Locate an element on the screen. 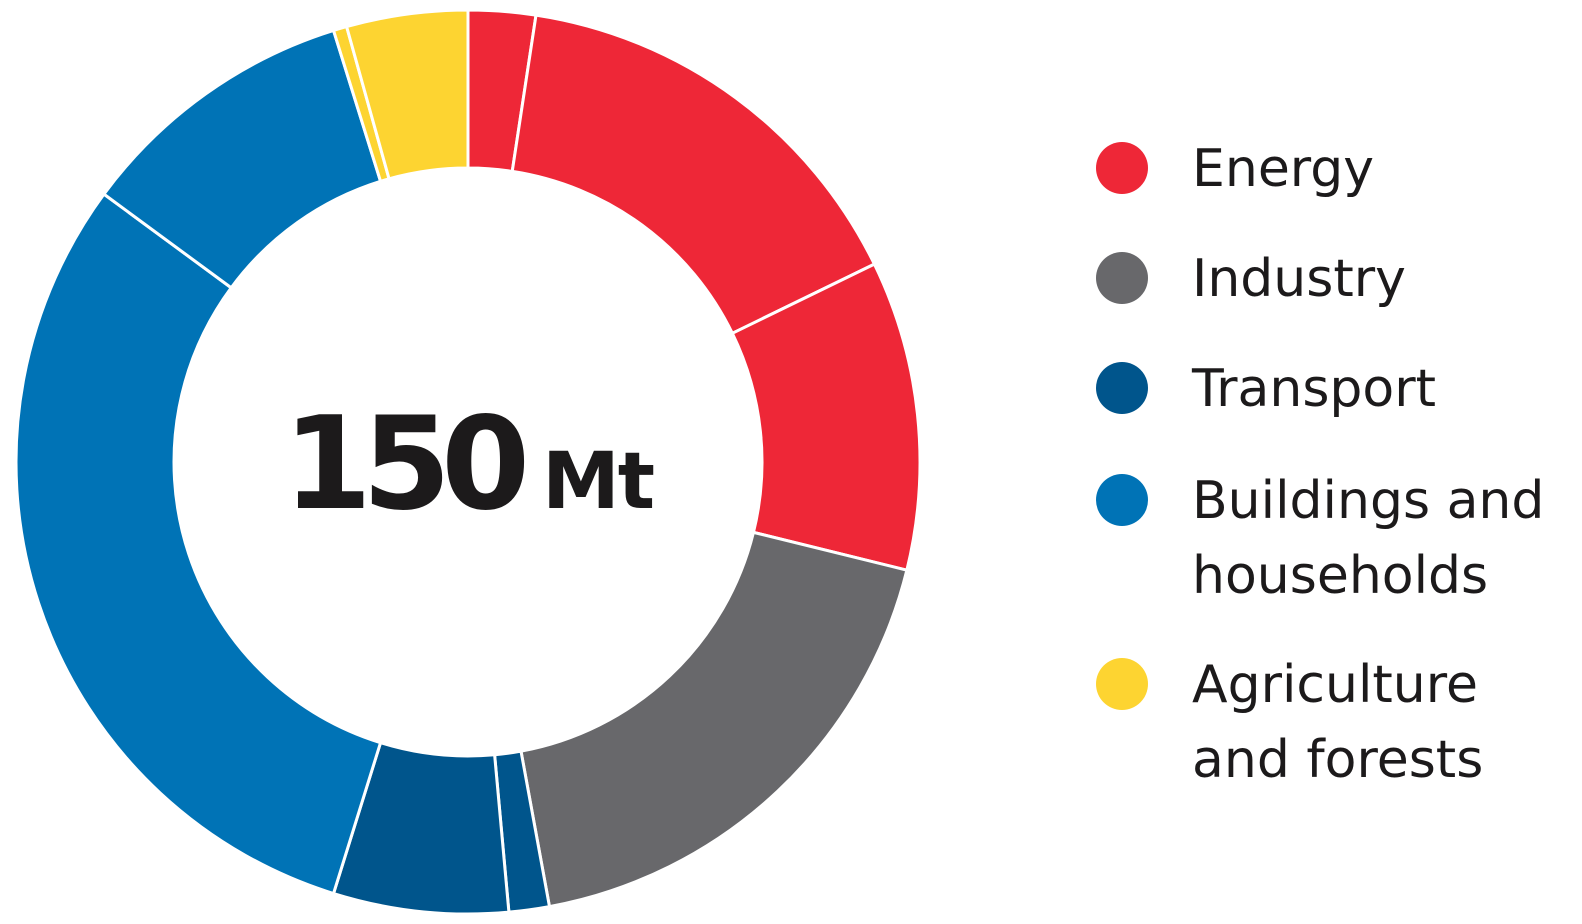 The height and width of the screenshot is (924, 1582). legend-swatch-industry is located at coordinates (1122, 278).